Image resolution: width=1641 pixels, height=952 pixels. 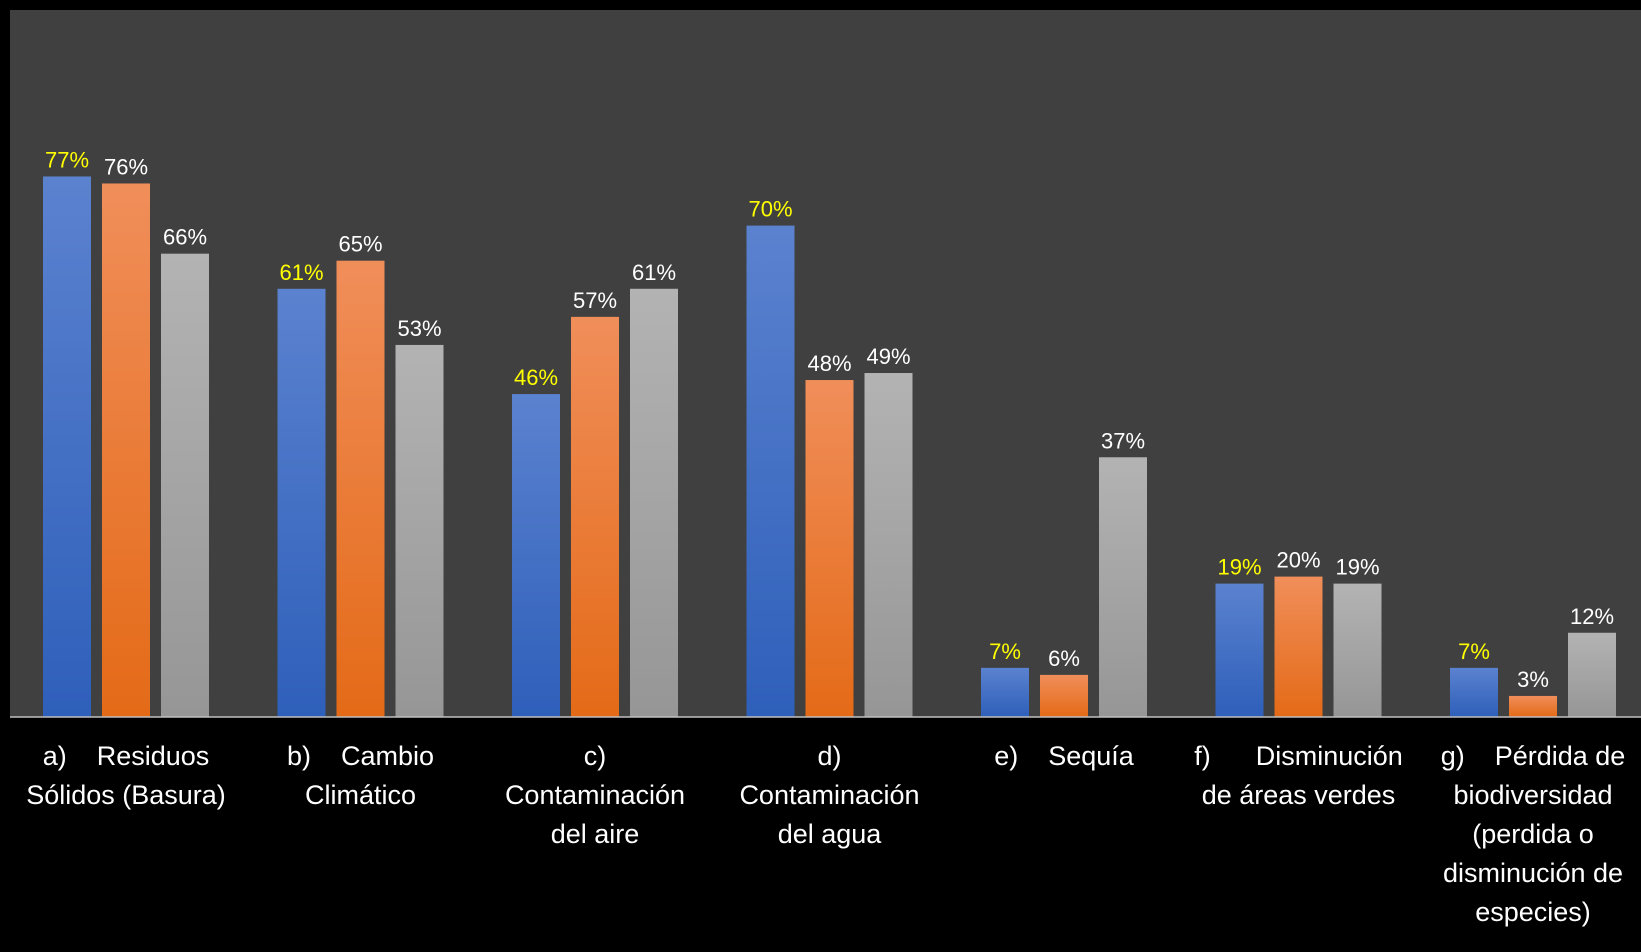 What do you see at coordinates (1533, 679) in the screenshot?
I see `data-label-series-2-category-7: 3%` at bounding box center [1533, 679].